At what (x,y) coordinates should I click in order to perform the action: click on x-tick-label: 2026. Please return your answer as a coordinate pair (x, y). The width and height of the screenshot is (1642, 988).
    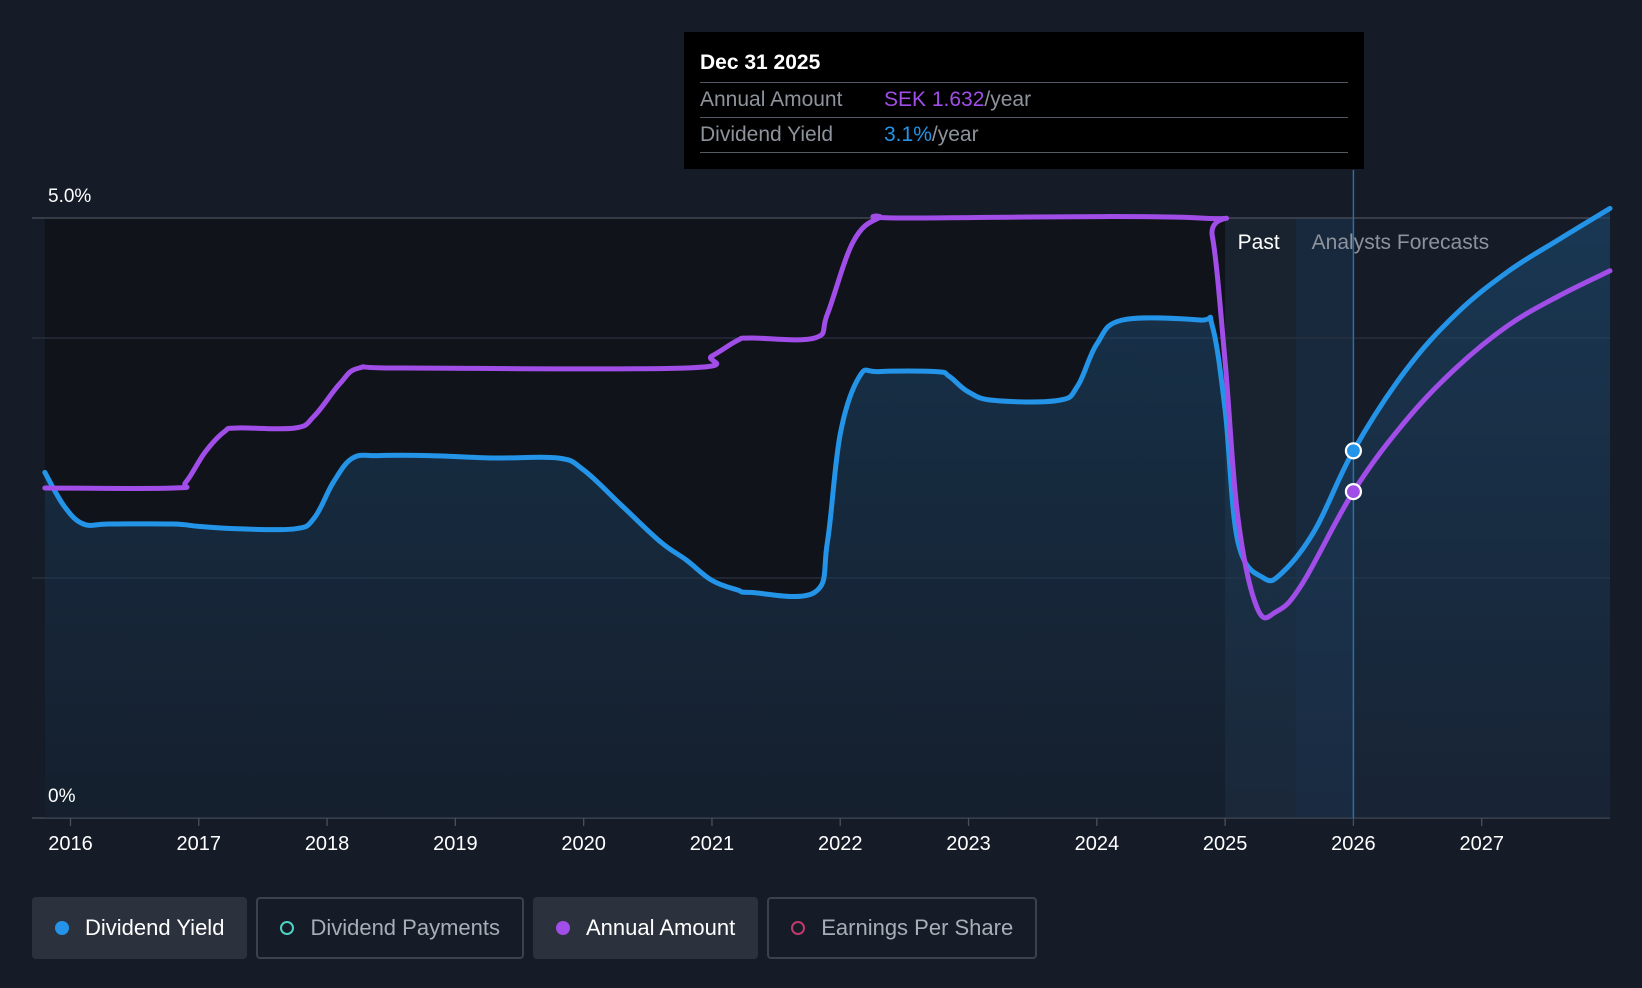
    Looking at the image, I should click on (1353, 844).